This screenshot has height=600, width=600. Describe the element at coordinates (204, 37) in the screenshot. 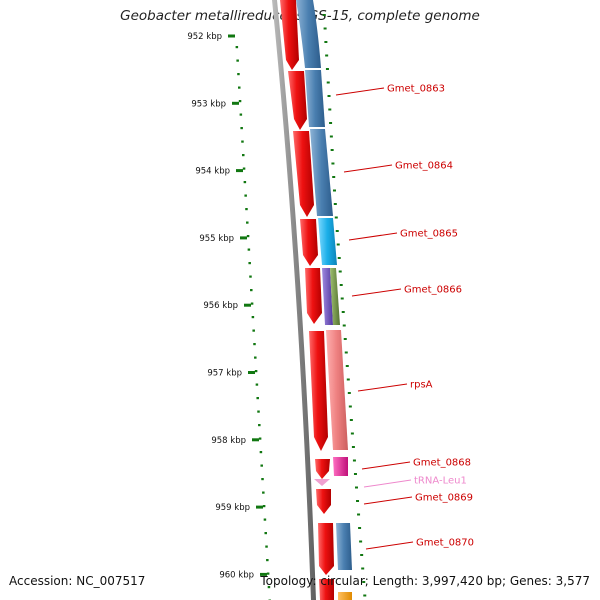

I see `scale-tick-label: 952 kbp` at that location.